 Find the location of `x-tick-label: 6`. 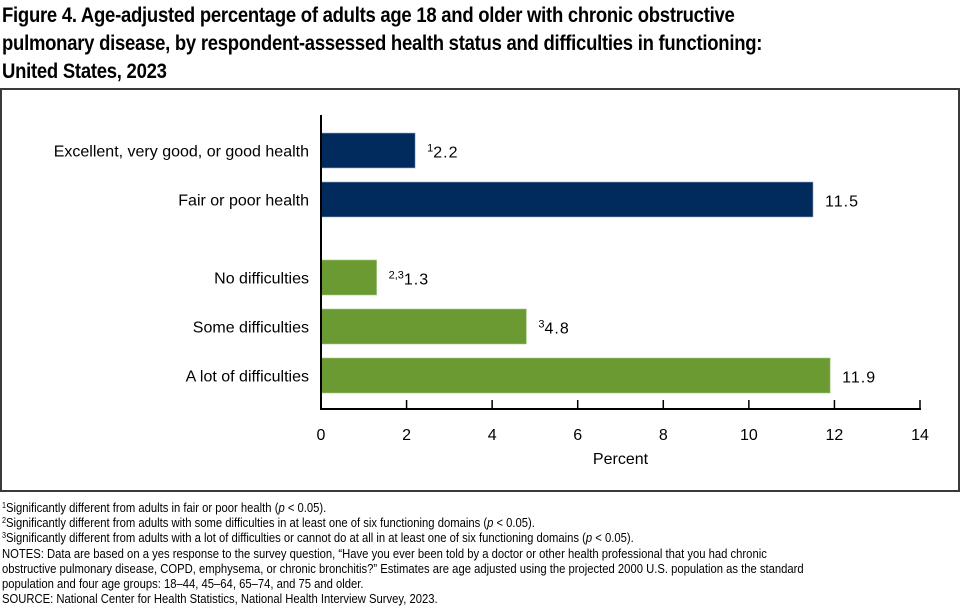

x-tick-label: 6 is located at coordinates (577, 435).